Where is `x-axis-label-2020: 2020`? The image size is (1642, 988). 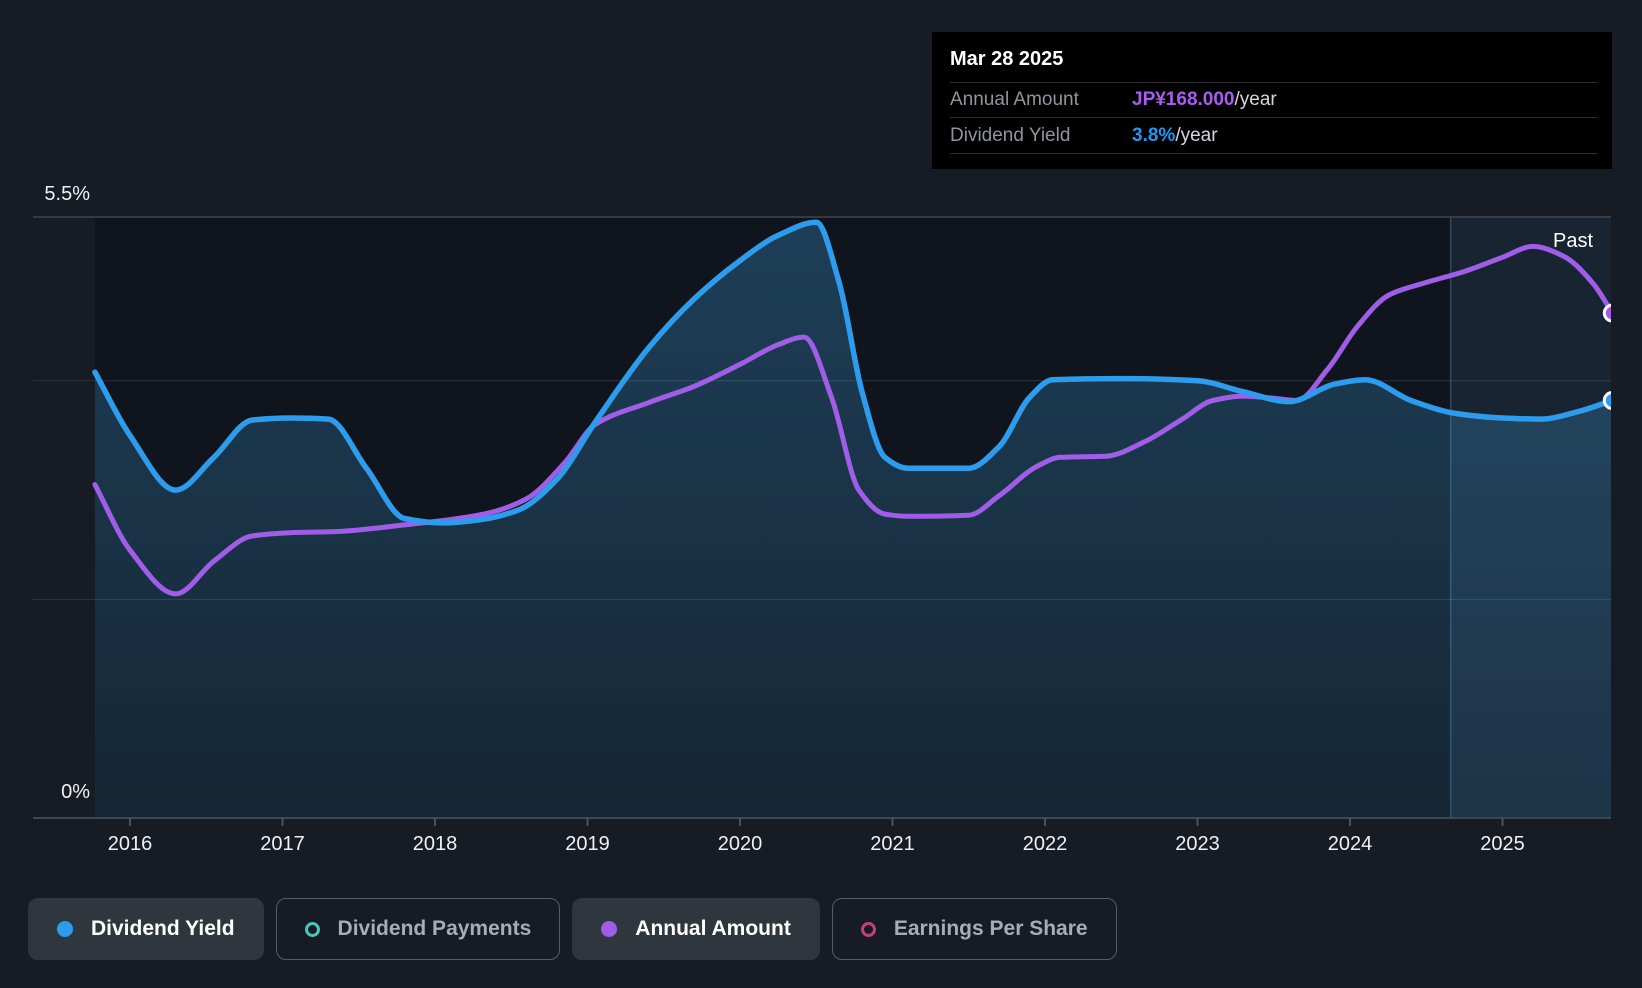 x-axis-label-2020: 2020 is located at coordinates (740, 844).